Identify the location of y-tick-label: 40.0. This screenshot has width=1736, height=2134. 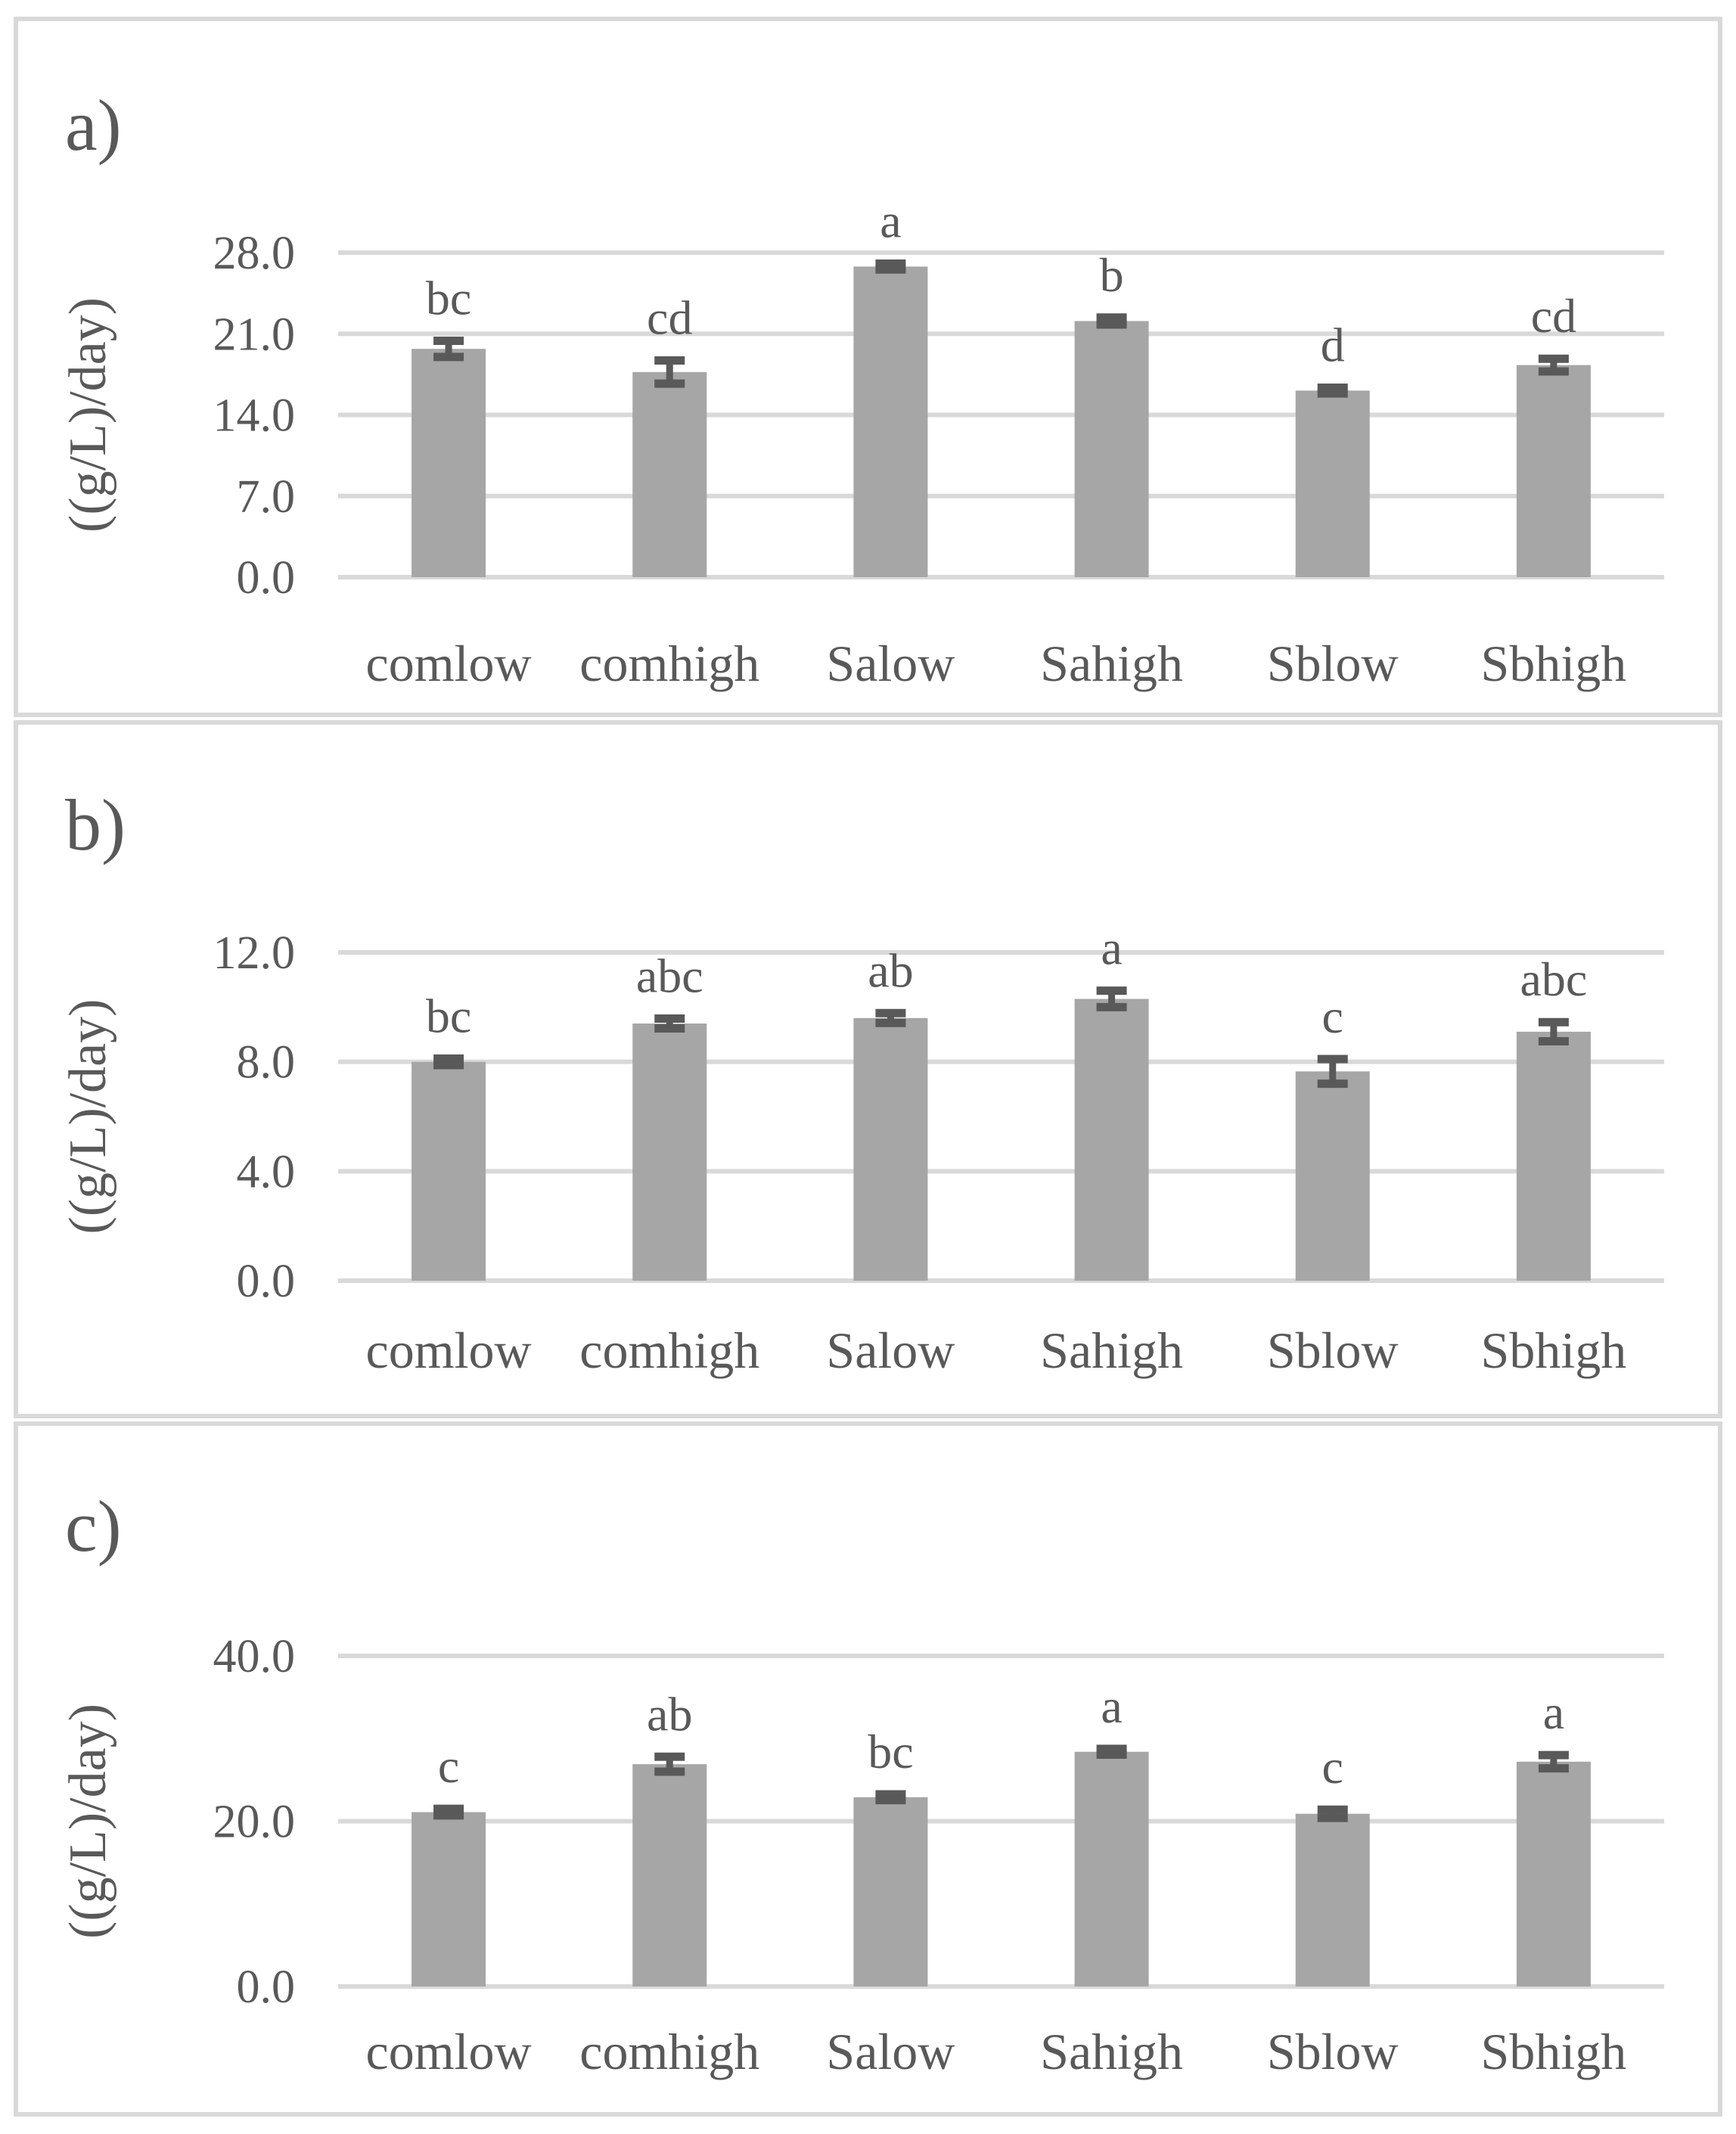
(254, 1656).